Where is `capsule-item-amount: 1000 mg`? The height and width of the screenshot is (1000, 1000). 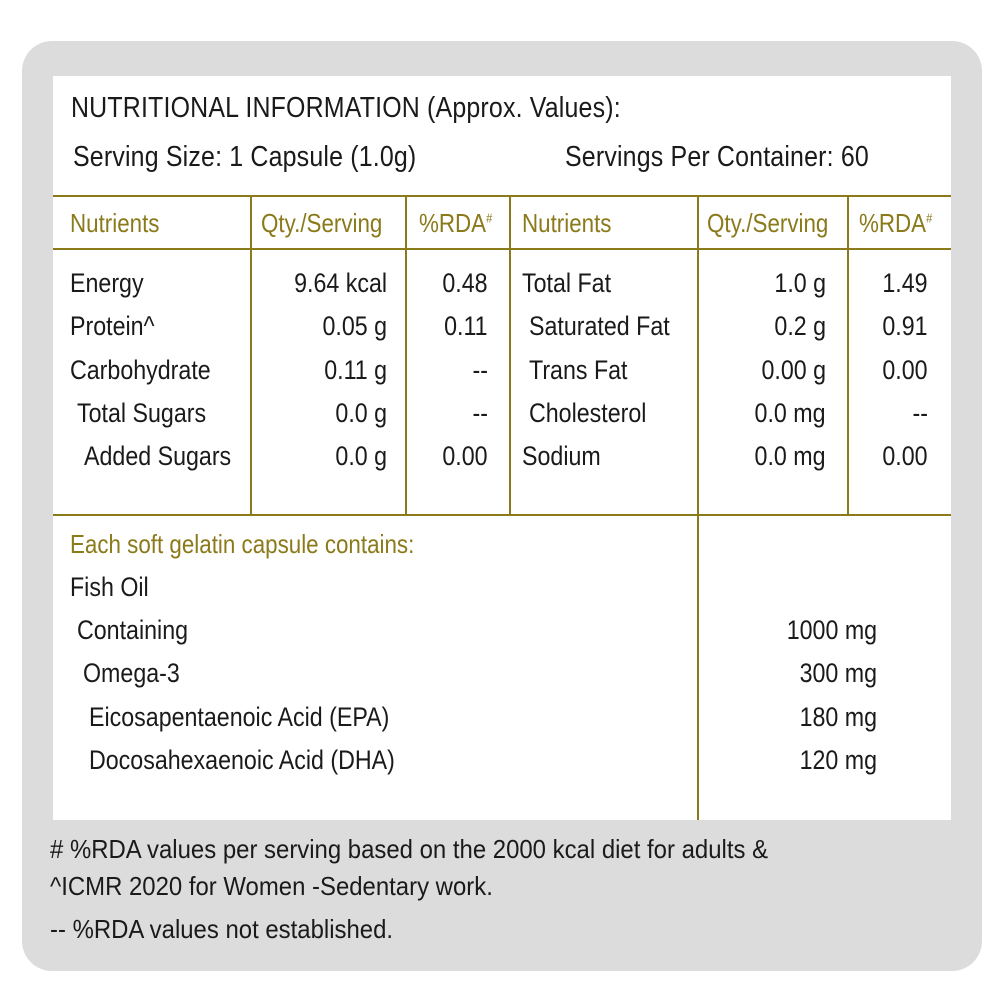 capsule-item-amount: 1000 mg is located at coordinates (831, 630).